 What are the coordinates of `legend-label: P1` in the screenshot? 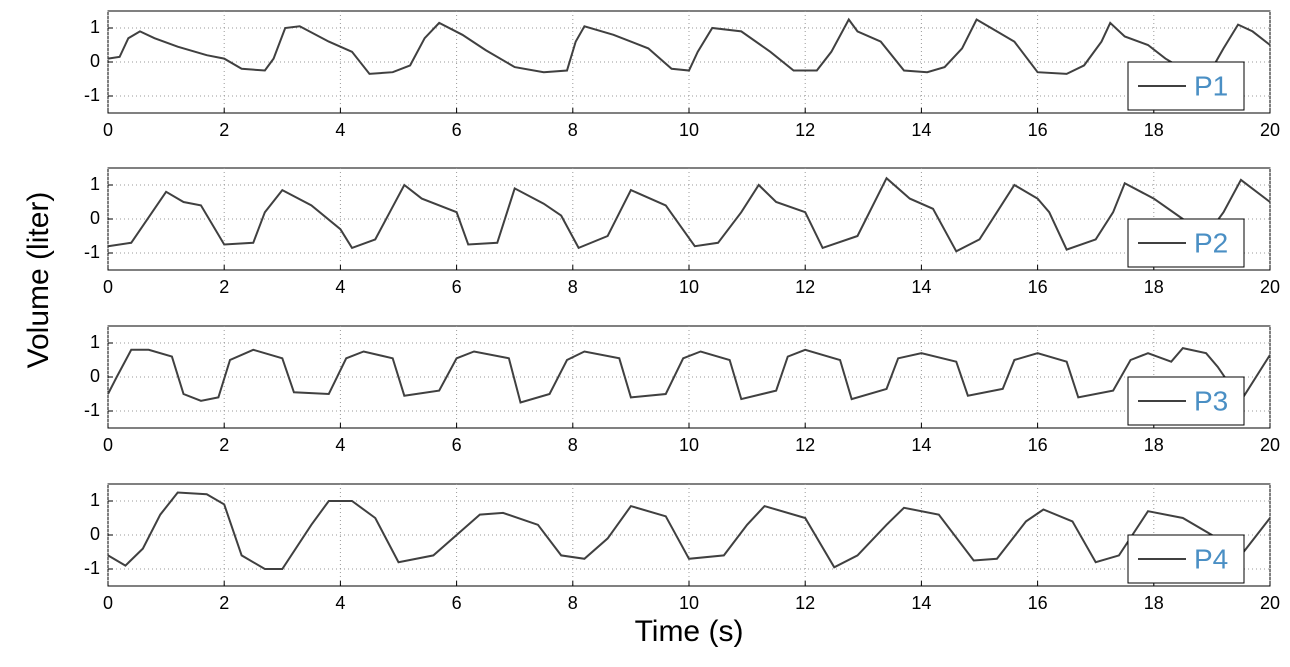 It's located at (1211, 85).